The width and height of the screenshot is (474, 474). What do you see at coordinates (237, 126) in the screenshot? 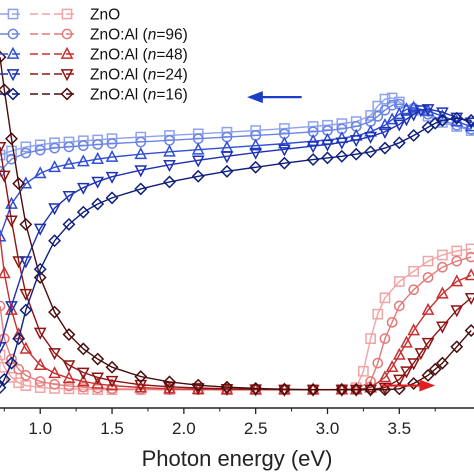
I see `series-0-blue` at bounding box center [237, 126].